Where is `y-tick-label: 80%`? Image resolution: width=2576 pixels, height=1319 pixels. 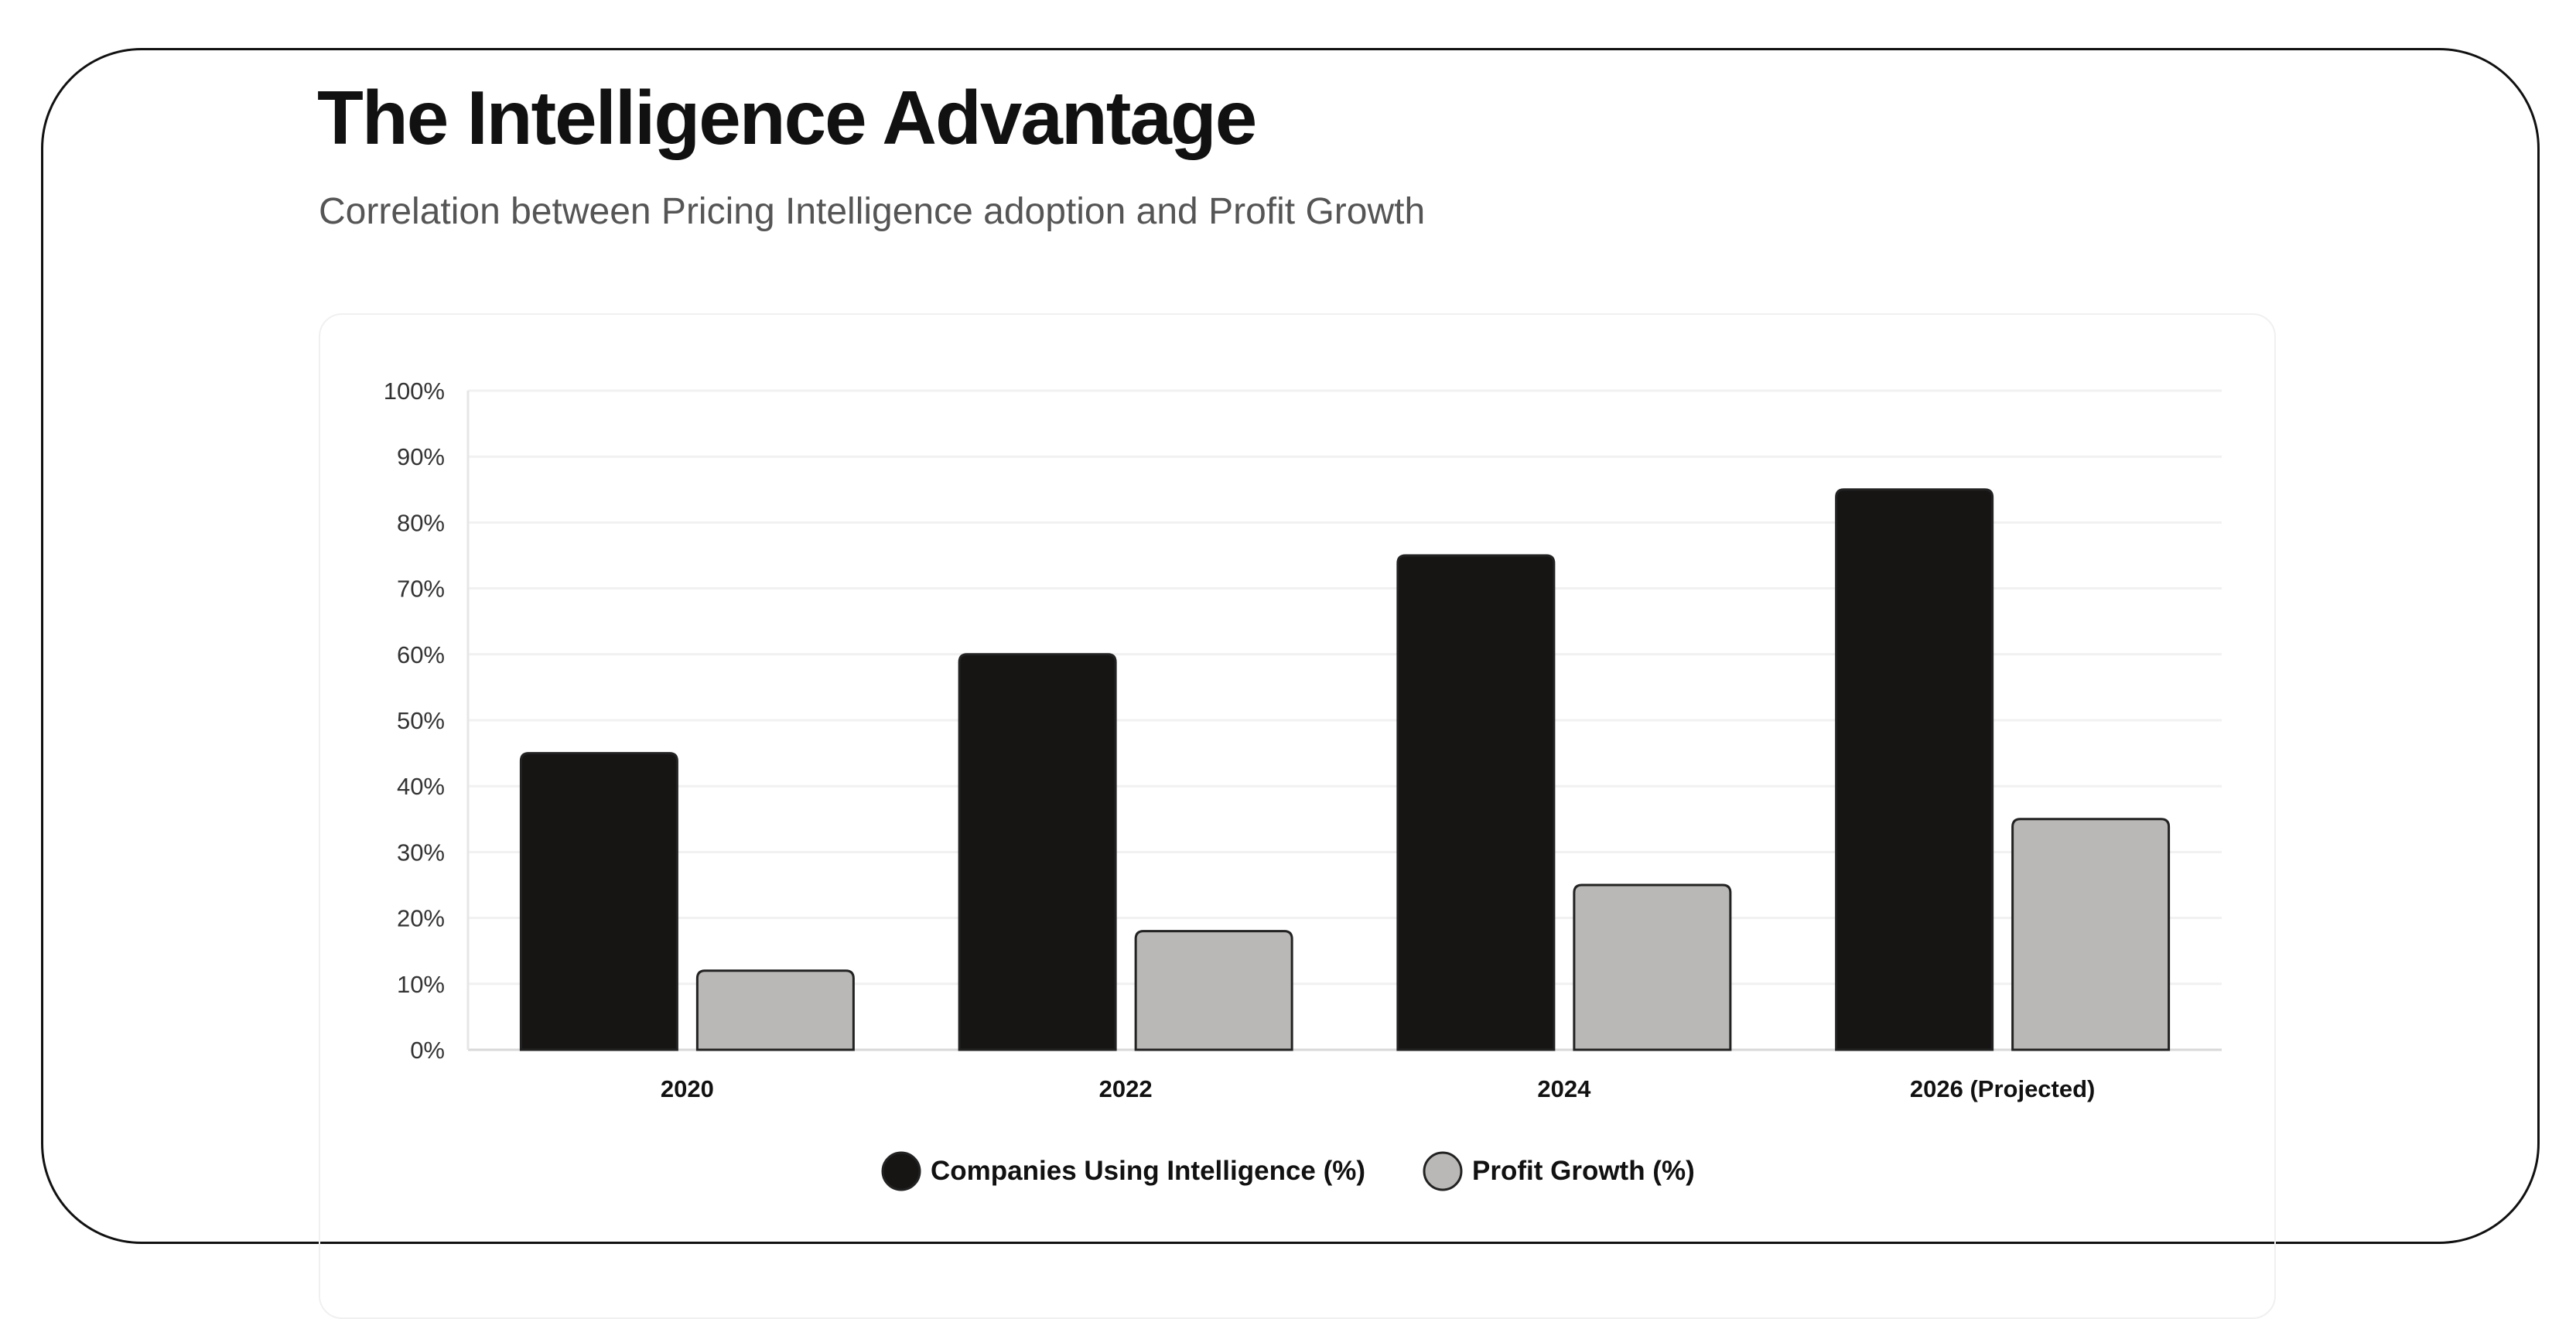 y-tick-label: 80% is located at coordinates (421, 522).